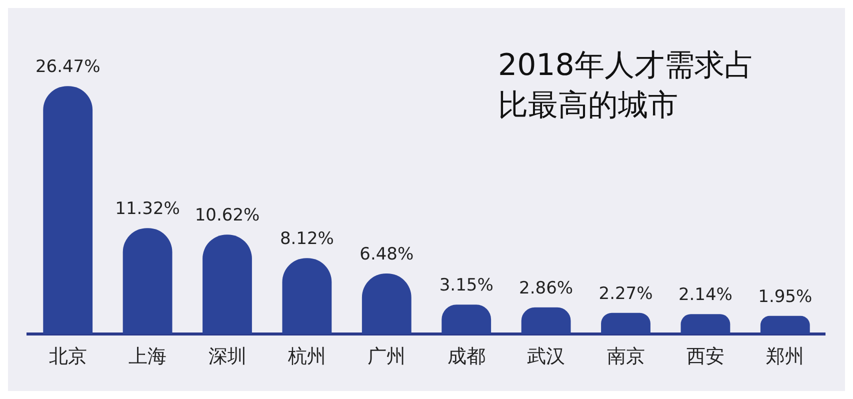 The width and height of the screenshot is (853, 399). What do you see at coordinates (307, 239) in the screenshot?
I see `data-label: 8.12%` at bounding box center [307, 239].